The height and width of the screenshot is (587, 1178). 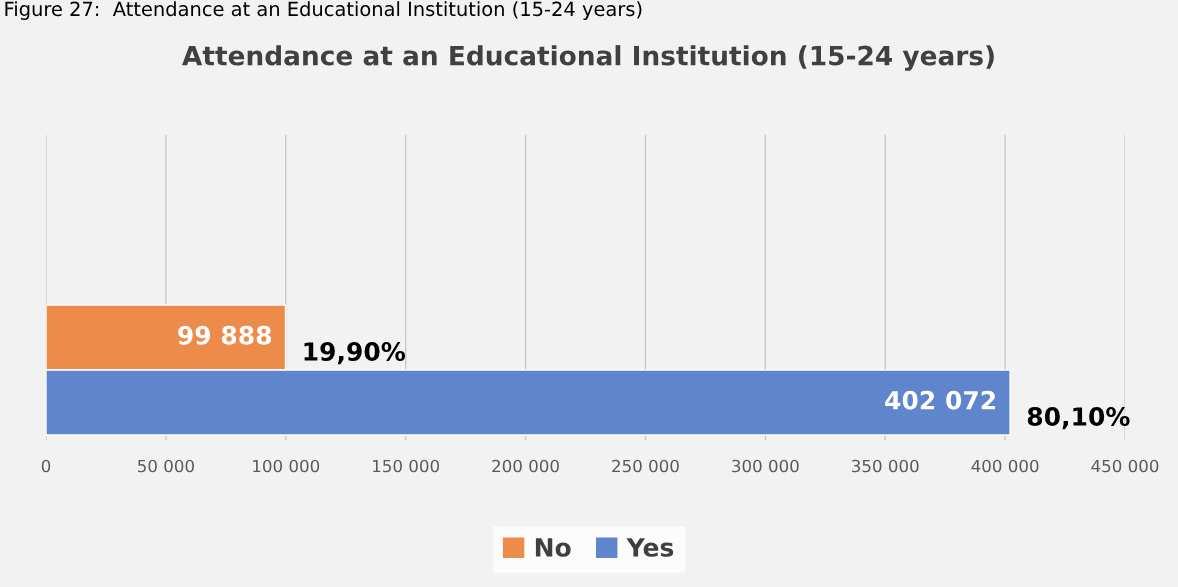 What do you see at coordinates (650, 547) in the screenshot?
I see `legend-label: Yes` at bounding box center [650, 547].